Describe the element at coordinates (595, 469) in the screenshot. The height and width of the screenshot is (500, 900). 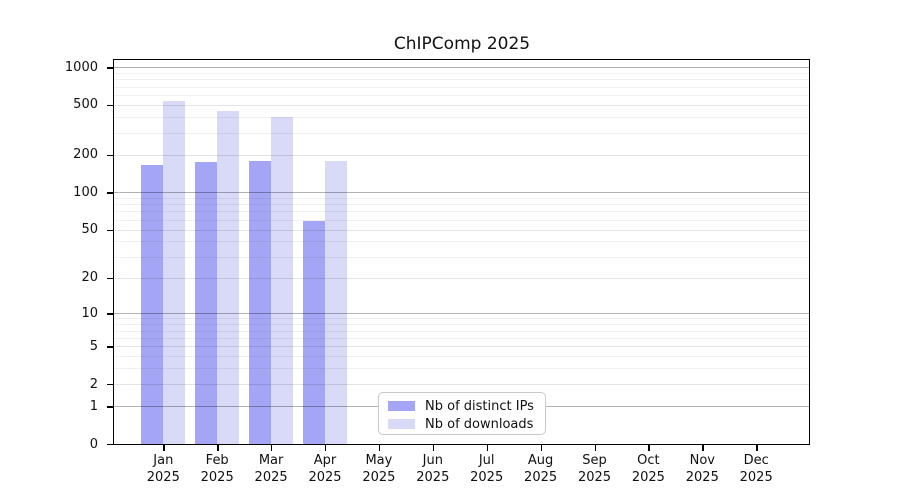
I see `x-axis-tick-label: Sep 2025` at that location.